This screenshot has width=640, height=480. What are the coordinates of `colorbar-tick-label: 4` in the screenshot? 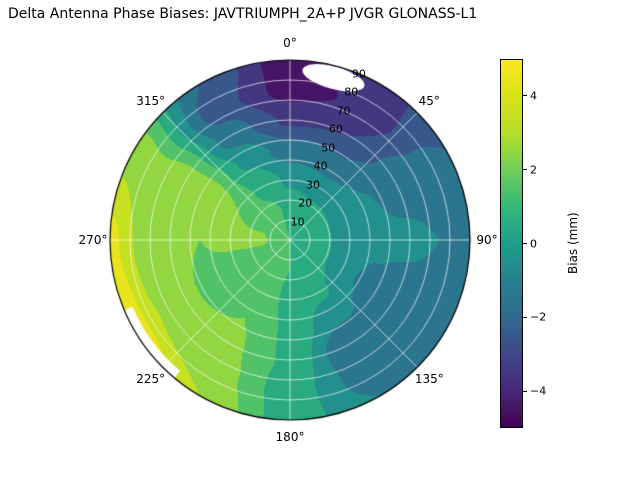 It's located at (533, 96).